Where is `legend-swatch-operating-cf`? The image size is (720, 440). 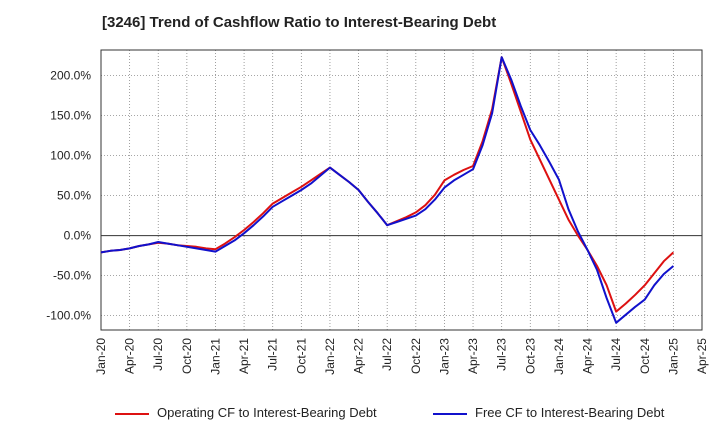
legend-swatch-operating-cf is located at coordinates (132, 413).